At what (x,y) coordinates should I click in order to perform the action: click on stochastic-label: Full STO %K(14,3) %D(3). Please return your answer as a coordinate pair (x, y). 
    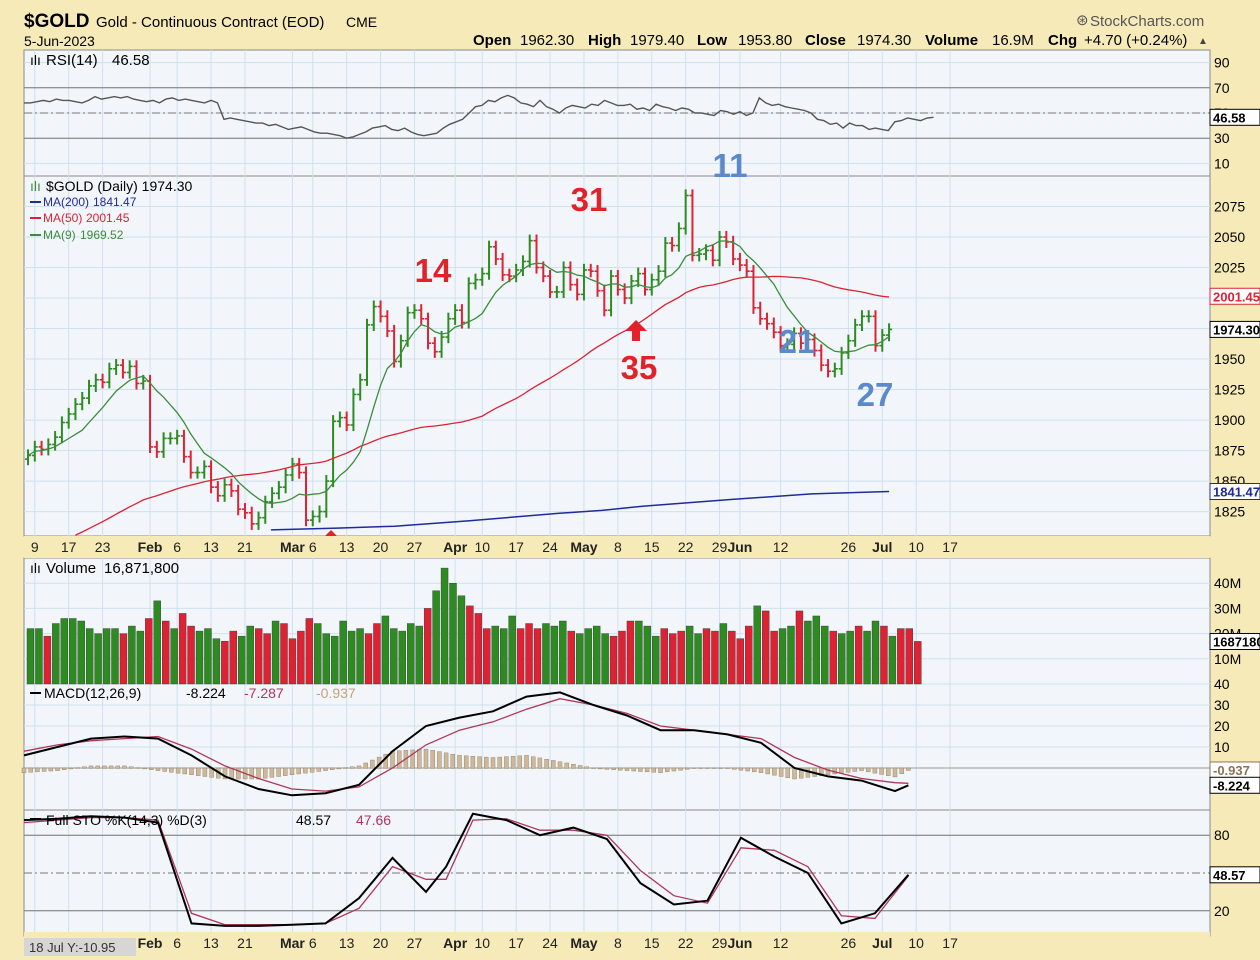
    Looking at the image, I should click on (126, 820).